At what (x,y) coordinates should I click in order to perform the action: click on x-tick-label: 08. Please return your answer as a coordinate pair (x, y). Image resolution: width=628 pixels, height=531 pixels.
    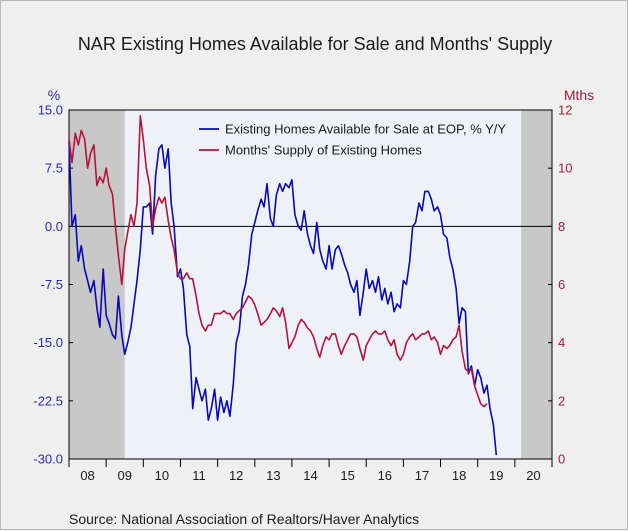
    Looking at the image, I should click on (87, 475).